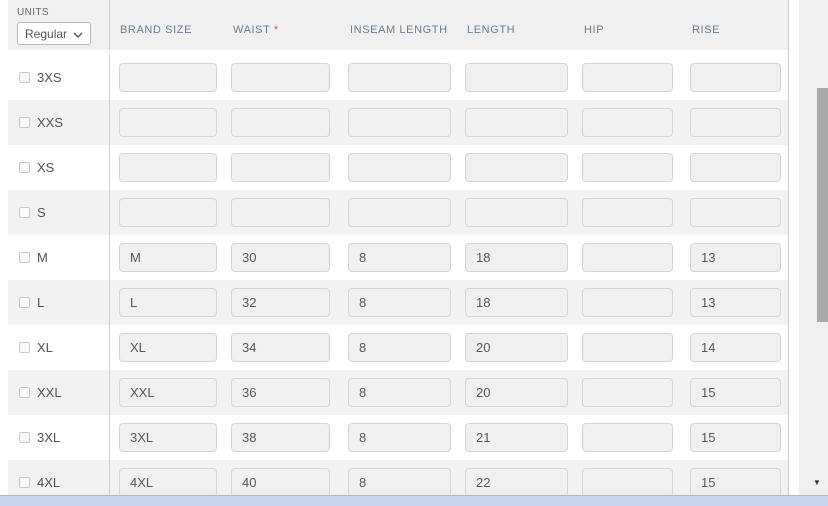 The width and height of the screenshot is (828, 506). Describe the element at coordinates (399, 30) in the screenshot. I see `column-header-label: INSEAM LENGTH` at that location.